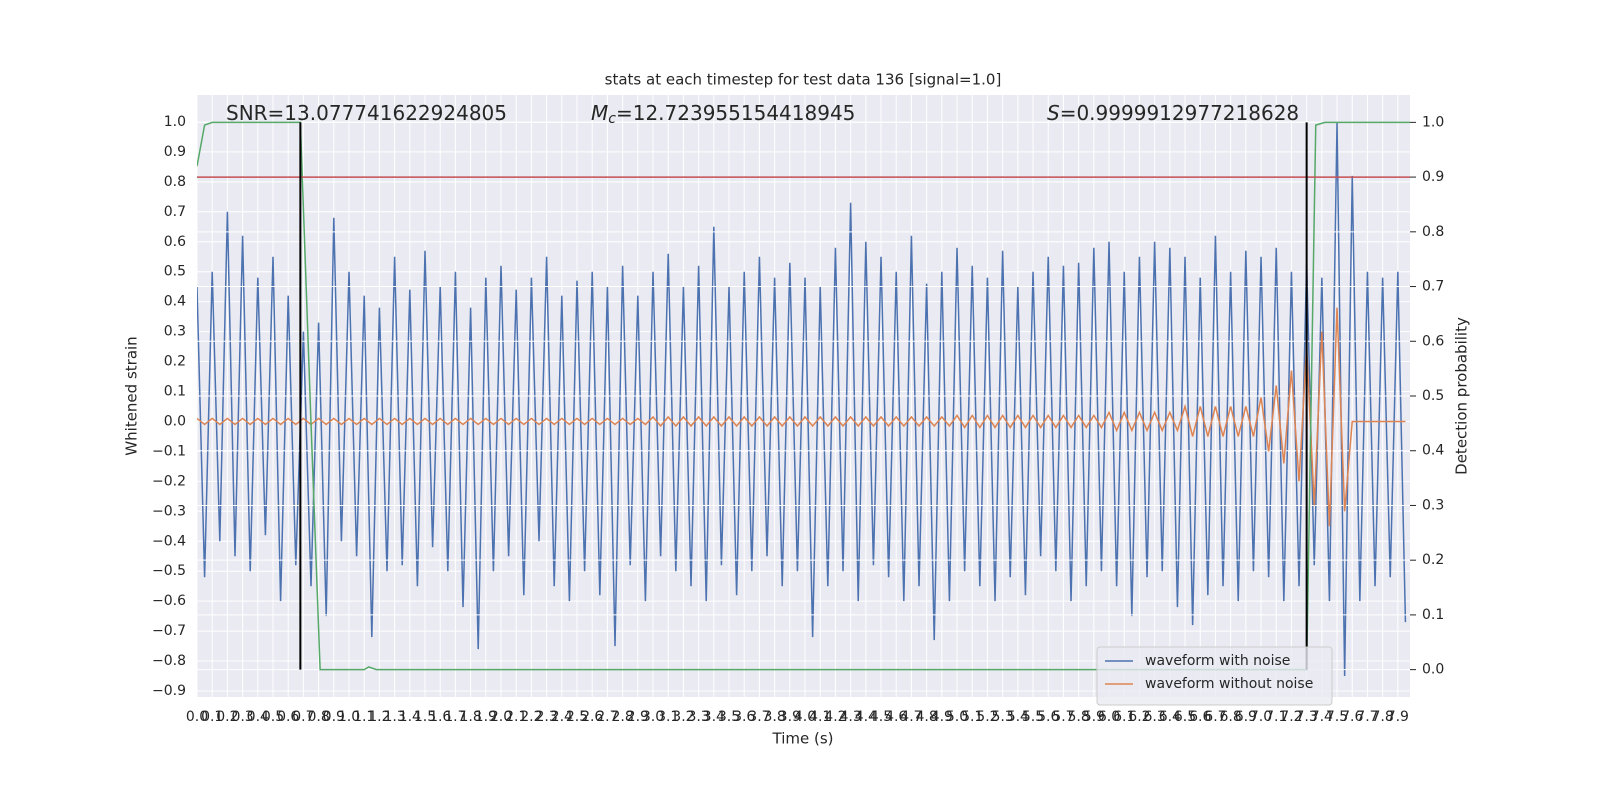 The image size is (1600, 800). What do you see at coordinates (175, 362) in the screenshot?
I see `y-tick-label: 0.2` at bounding box center [175, 362].